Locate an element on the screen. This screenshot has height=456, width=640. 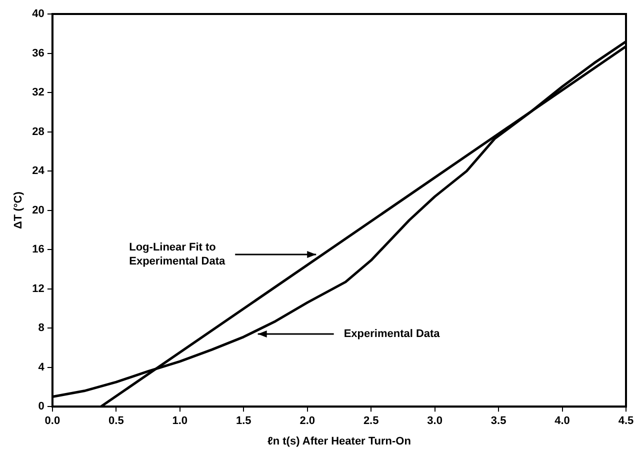
y-tick-label: 8 is located at coordinates (41, 328).